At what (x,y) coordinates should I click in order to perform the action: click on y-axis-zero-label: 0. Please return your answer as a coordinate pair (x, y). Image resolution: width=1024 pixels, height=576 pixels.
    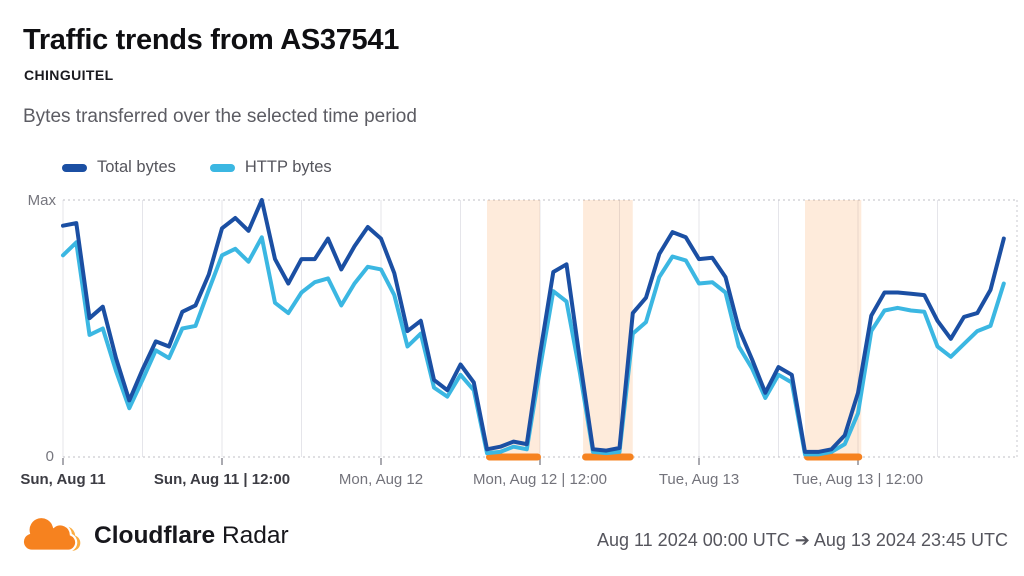
    Looking at the image, I should click on (49, 456).